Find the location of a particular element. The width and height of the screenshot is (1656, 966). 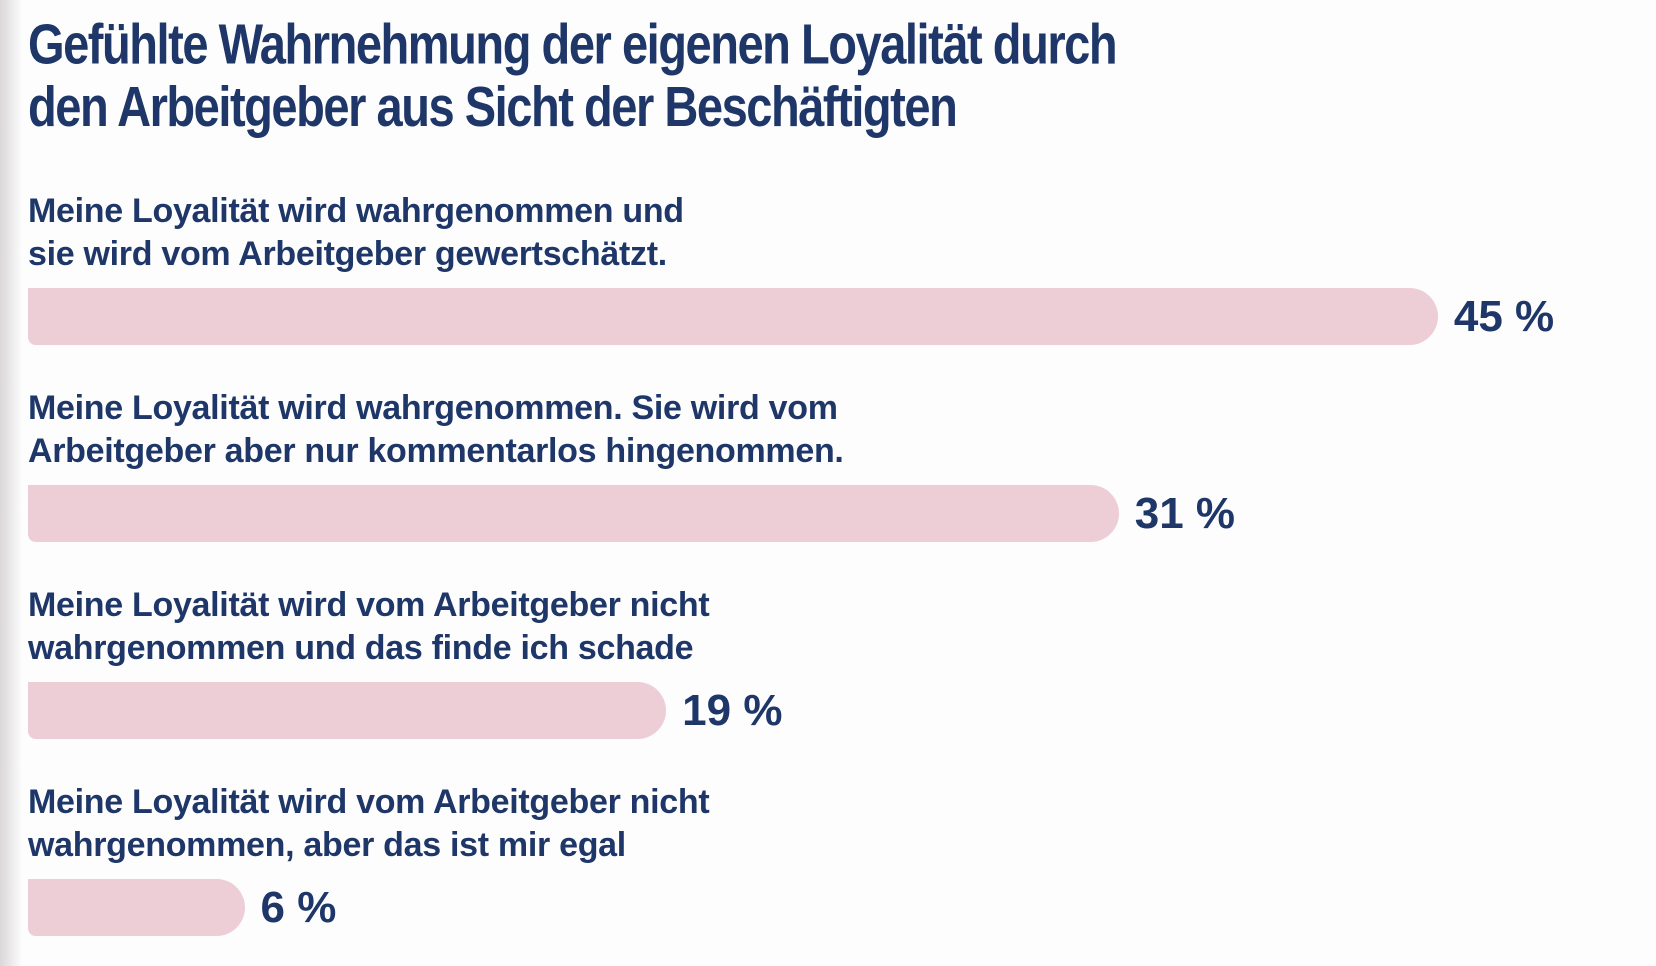

bar-track: 45 % is located at coordinates (842, 316).